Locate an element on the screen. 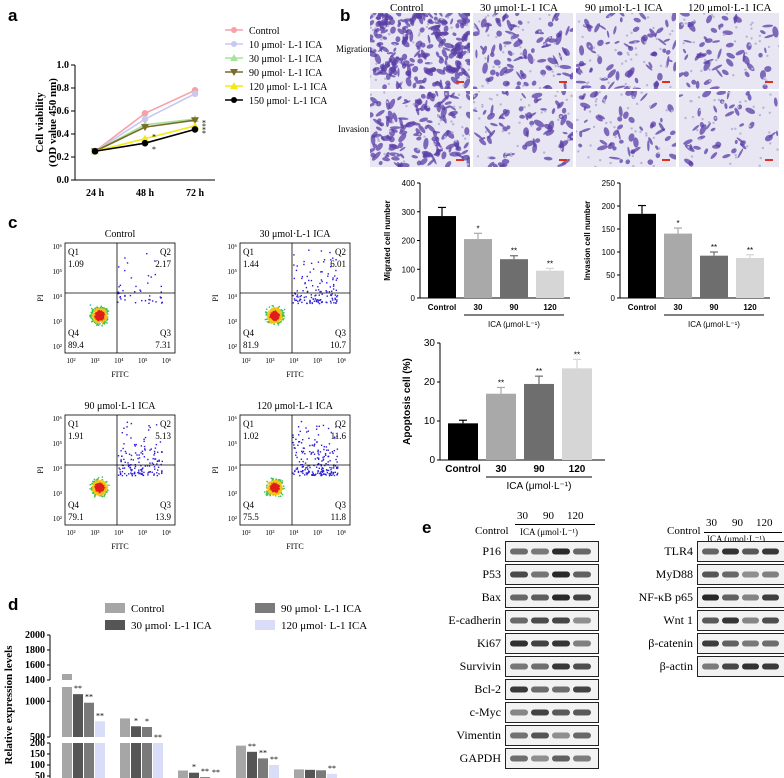 The height and width of the screenshot is (778, 784). flow-xlabel: FITC is located at coordinates (294, 546).